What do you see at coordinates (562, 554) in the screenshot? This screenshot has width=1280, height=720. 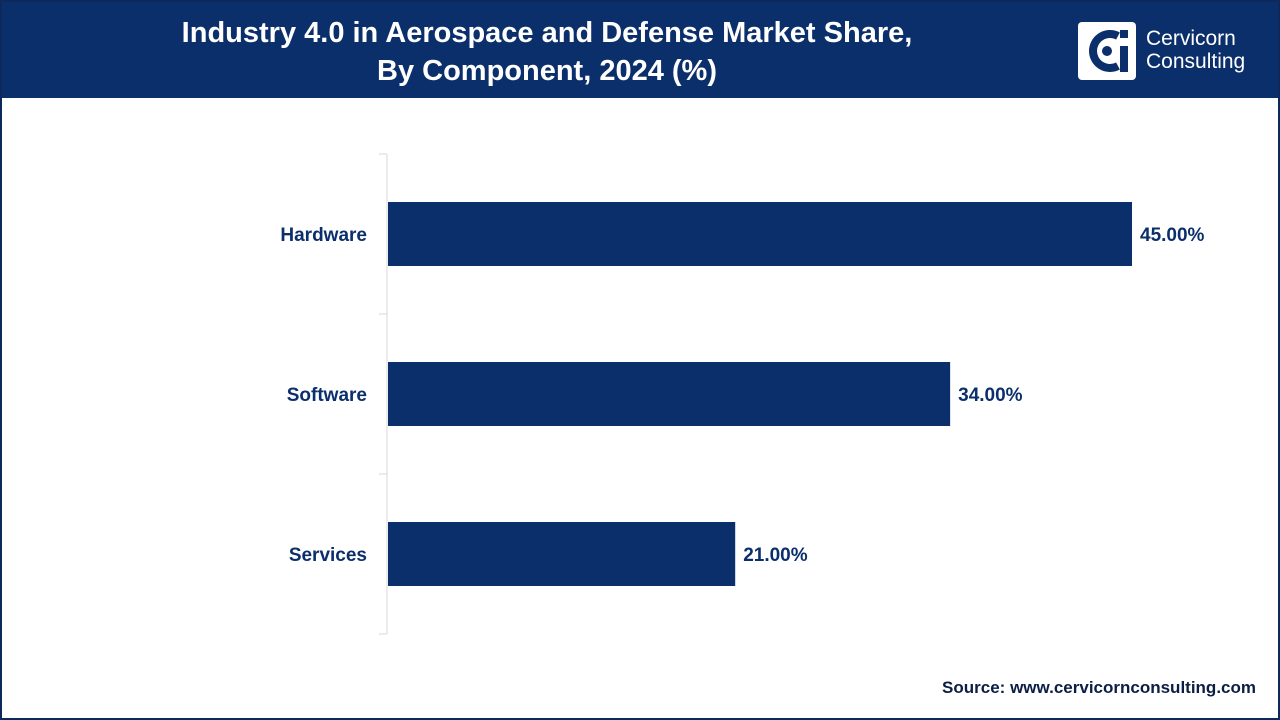 I see `bar-services` at bounding box center [562, 554].